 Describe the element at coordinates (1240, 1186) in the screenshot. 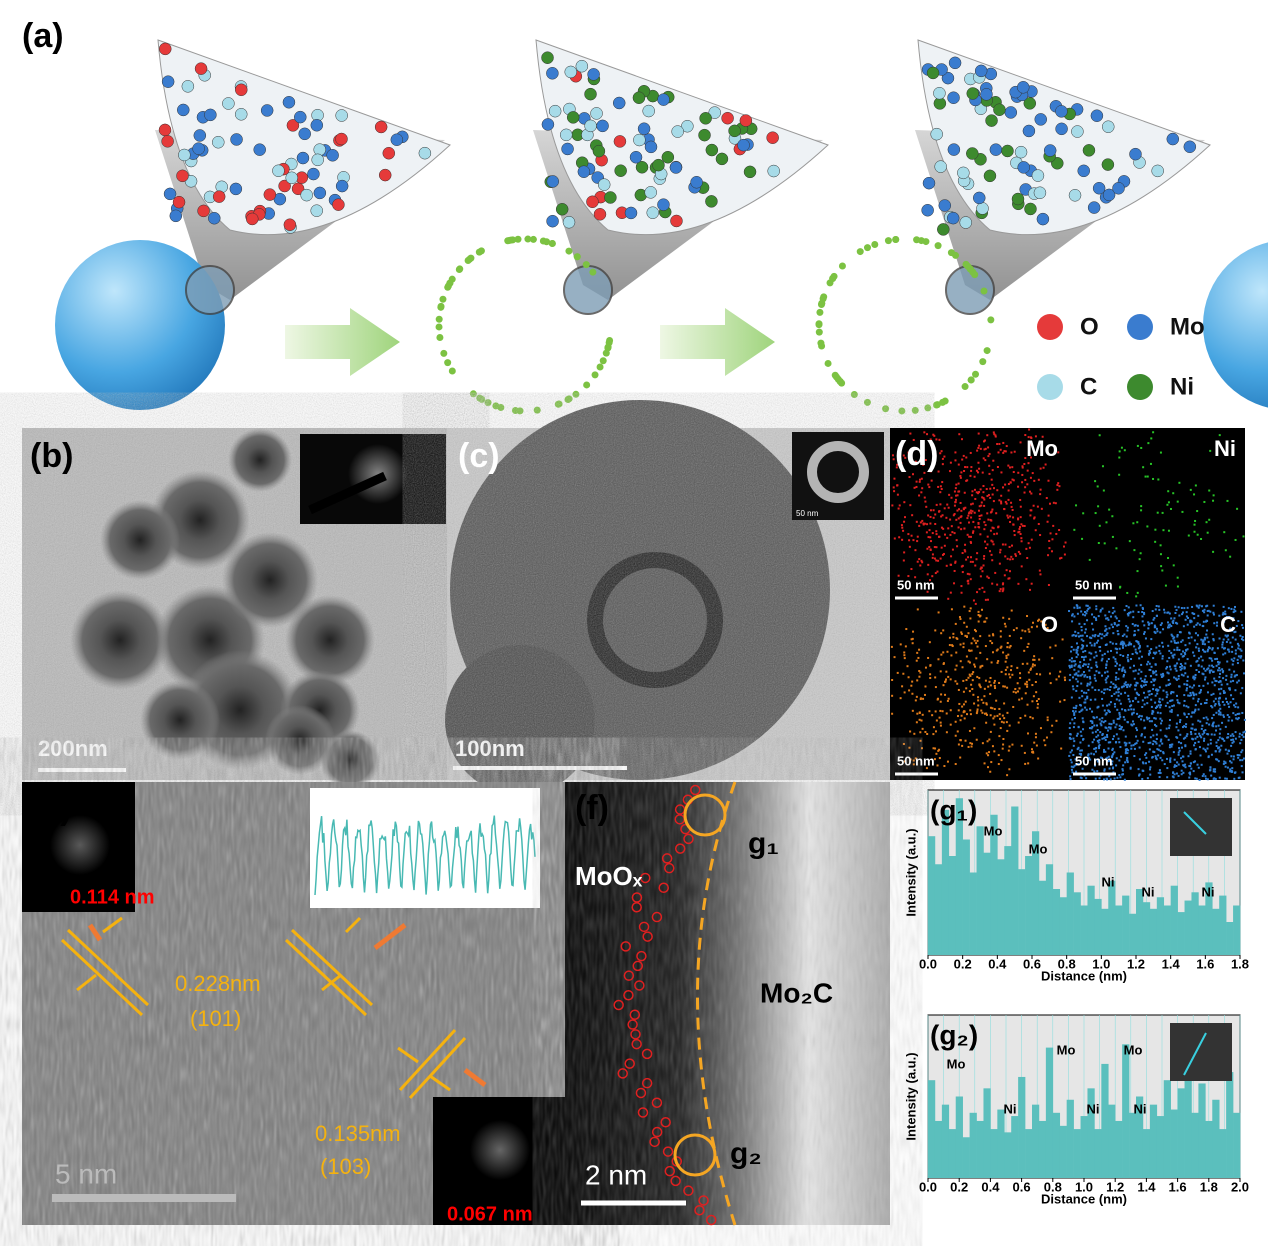

I see `x-tick-label: 2.0` at that location.